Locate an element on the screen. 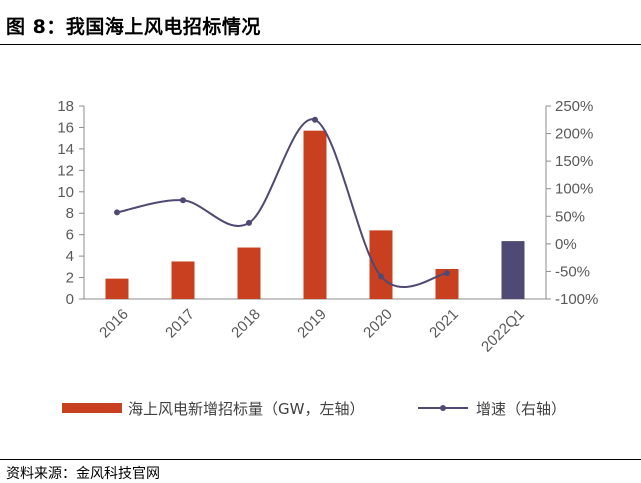 This screenshot has height=483, width=641. right-tick-label: 250% is located at coordinates (574, 106).